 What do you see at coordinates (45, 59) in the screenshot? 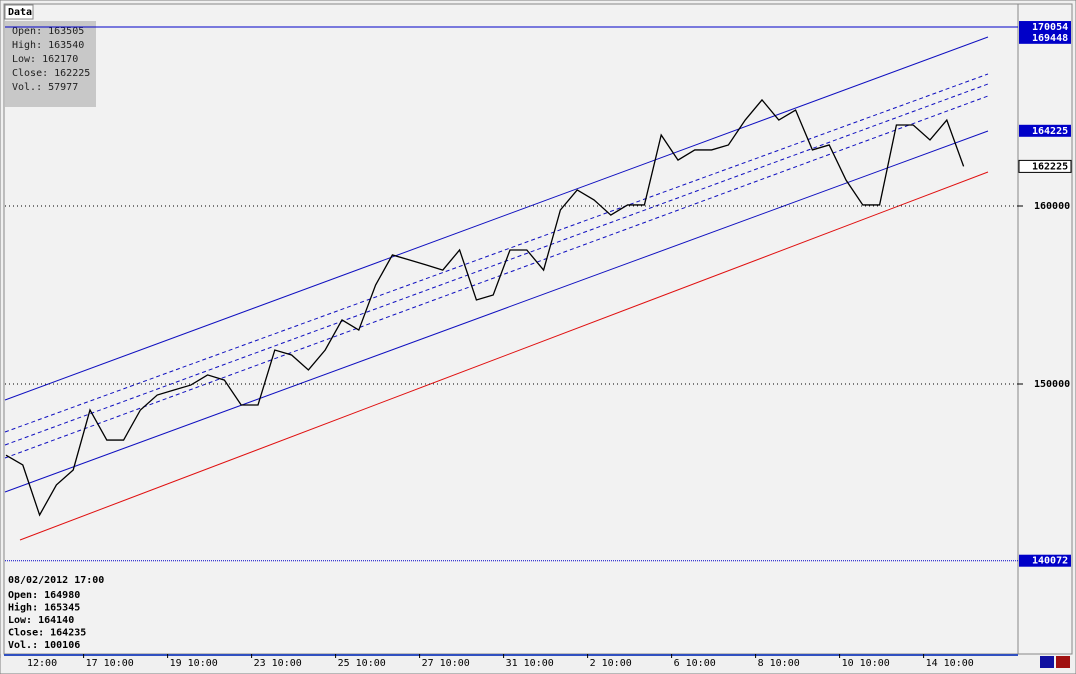
I see `info-line: Low: 162170` at bounding box center [45, 59].